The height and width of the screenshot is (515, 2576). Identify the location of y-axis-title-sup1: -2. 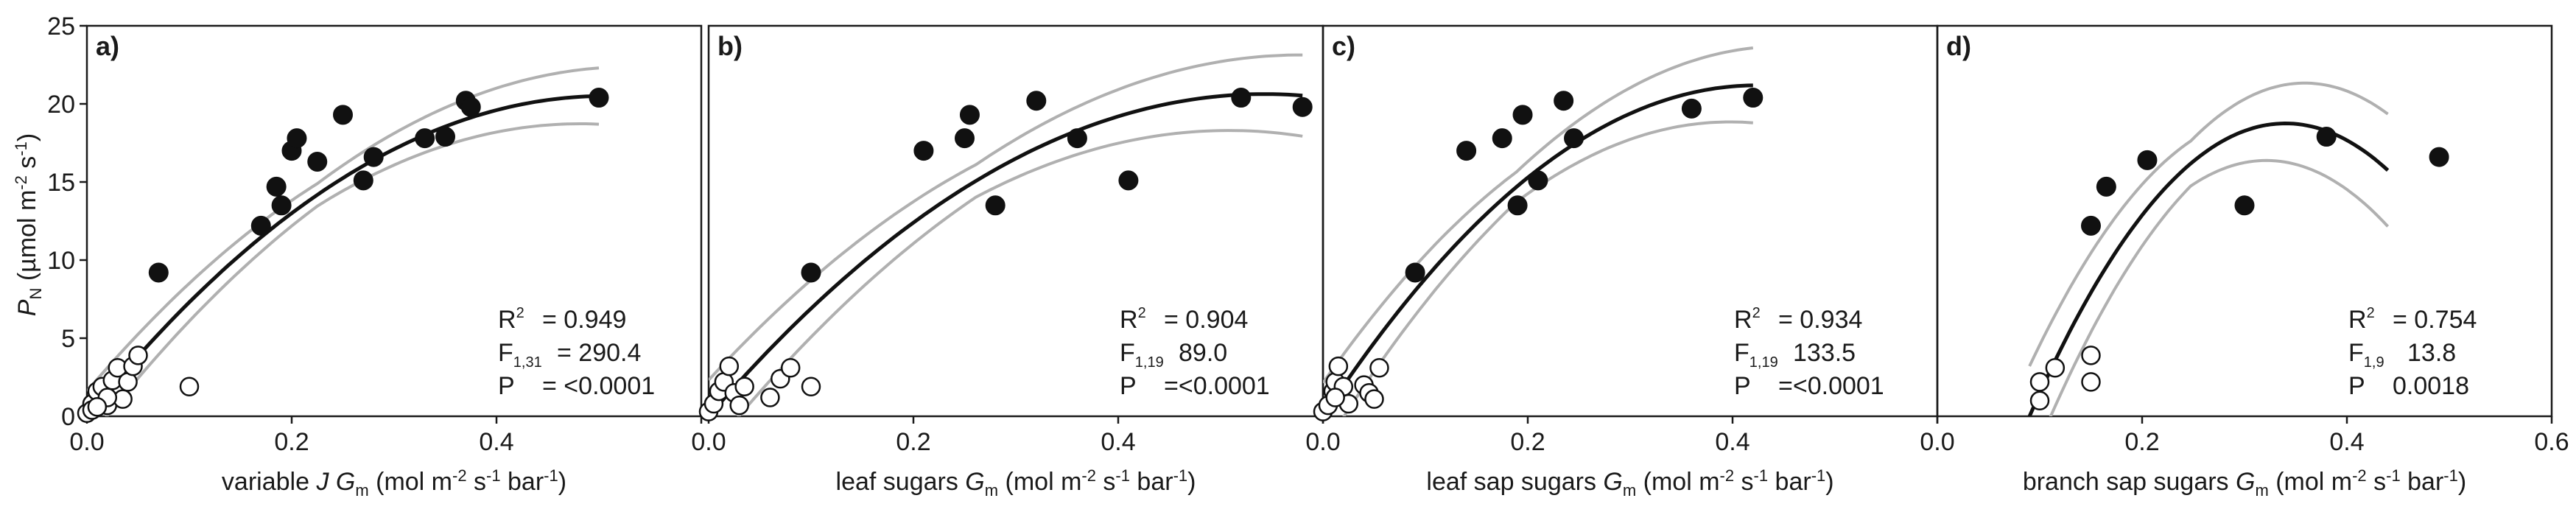
(21, 182).